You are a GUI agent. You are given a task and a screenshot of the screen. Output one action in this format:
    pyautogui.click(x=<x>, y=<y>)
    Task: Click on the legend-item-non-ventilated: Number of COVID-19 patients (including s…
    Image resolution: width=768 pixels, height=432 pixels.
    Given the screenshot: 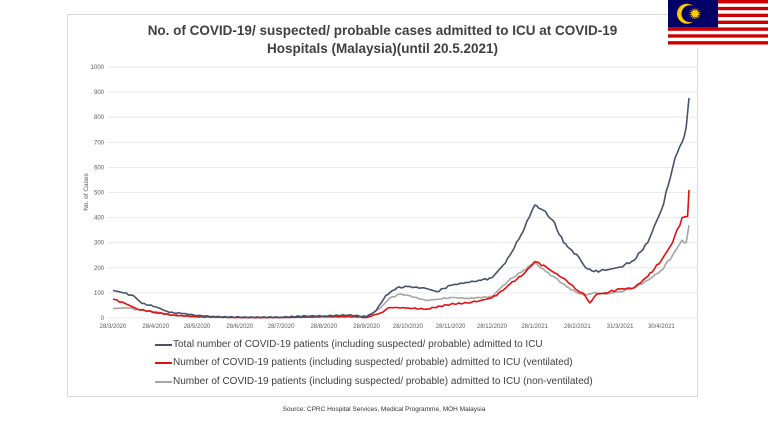 What is the action you would take?
    pyautogui.click(x=374, y=381)
    